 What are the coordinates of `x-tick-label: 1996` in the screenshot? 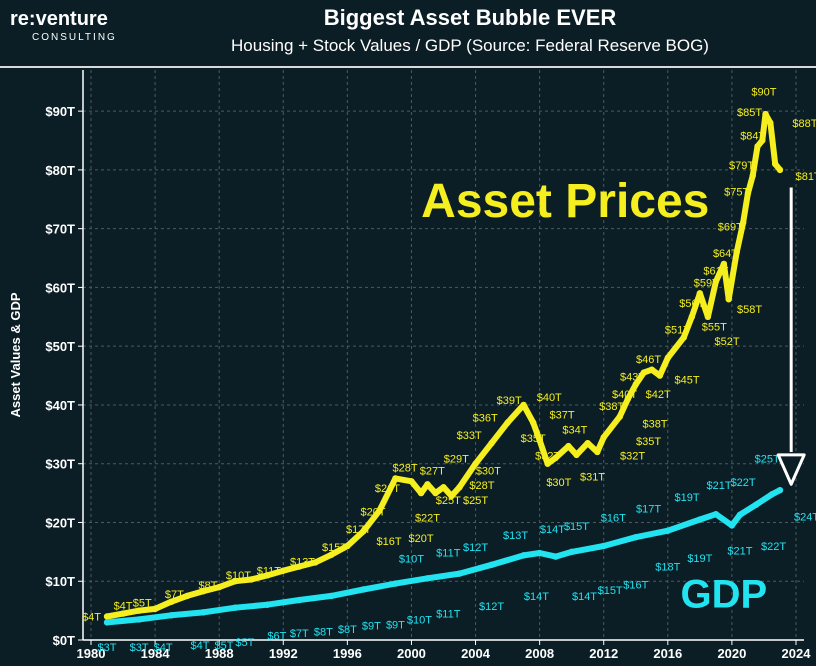 It's located at (347, 653).